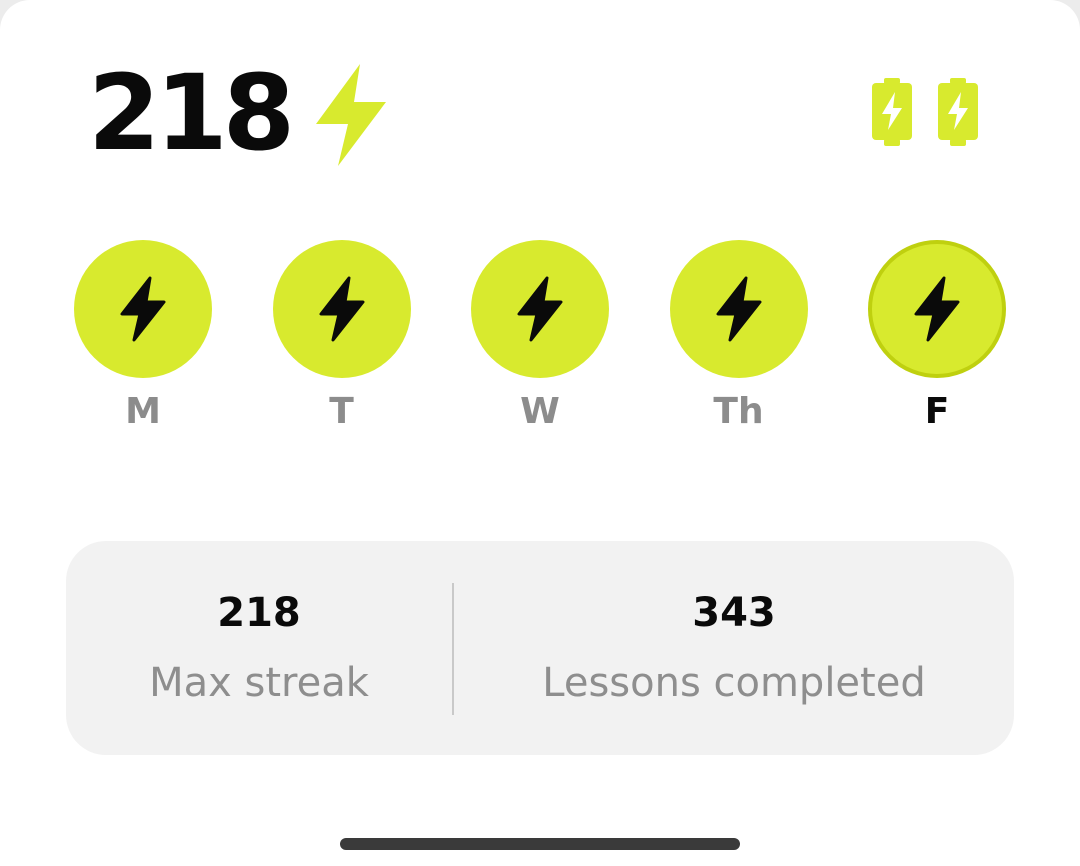 This screenshot has width=1080, height=866. What do you see at coordinates (937, 411) in the screenshot?
I see `day-label-current: F` at bounding box center [937, 411].